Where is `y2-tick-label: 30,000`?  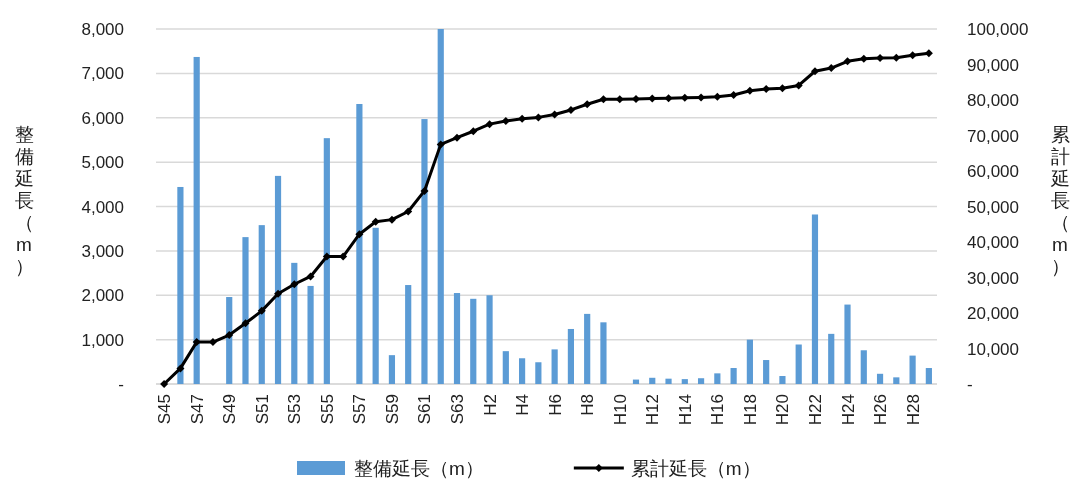 y2-tick-label: 30,000 is located at coordinates (993, 278).